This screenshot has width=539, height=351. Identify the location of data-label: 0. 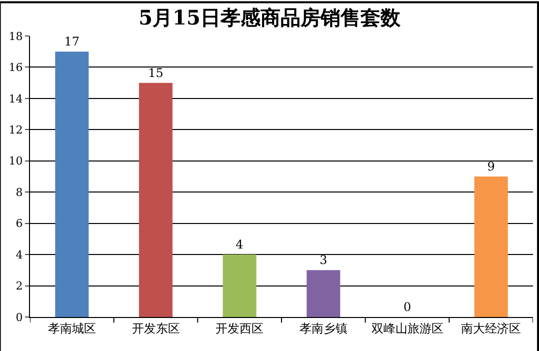
(407, 307).